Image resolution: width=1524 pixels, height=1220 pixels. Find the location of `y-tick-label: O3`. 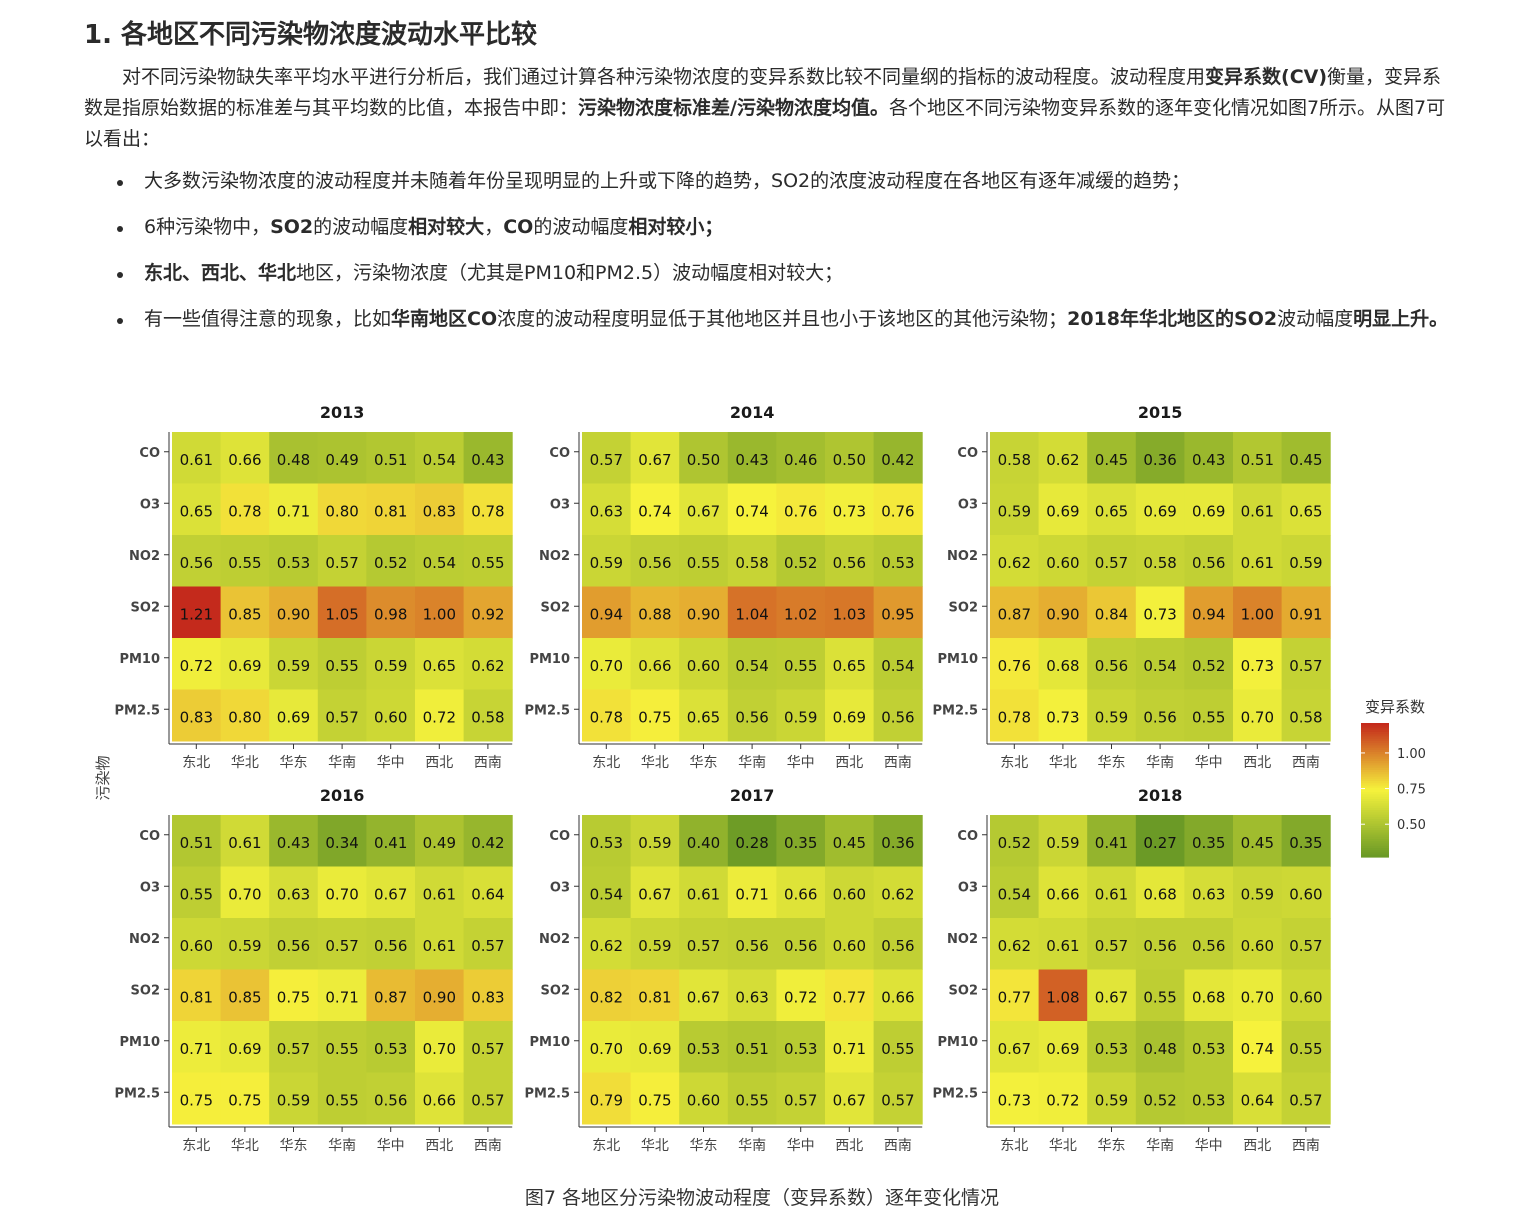

y-tick-label: O3 is located at coordinates (150, 887).